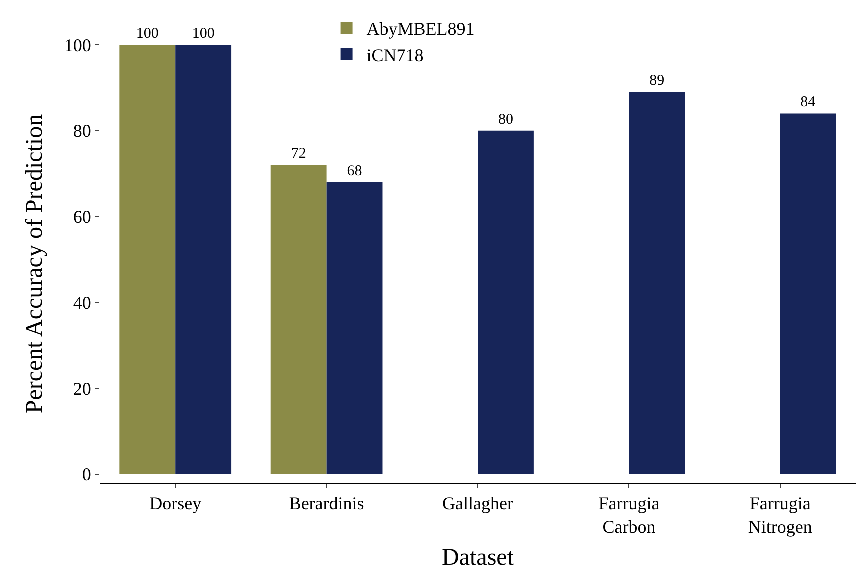 Image resolution: width=866 pixels, height=573 pixels. I want to click on x-tick-label: Berardinis, so click(326, 504).